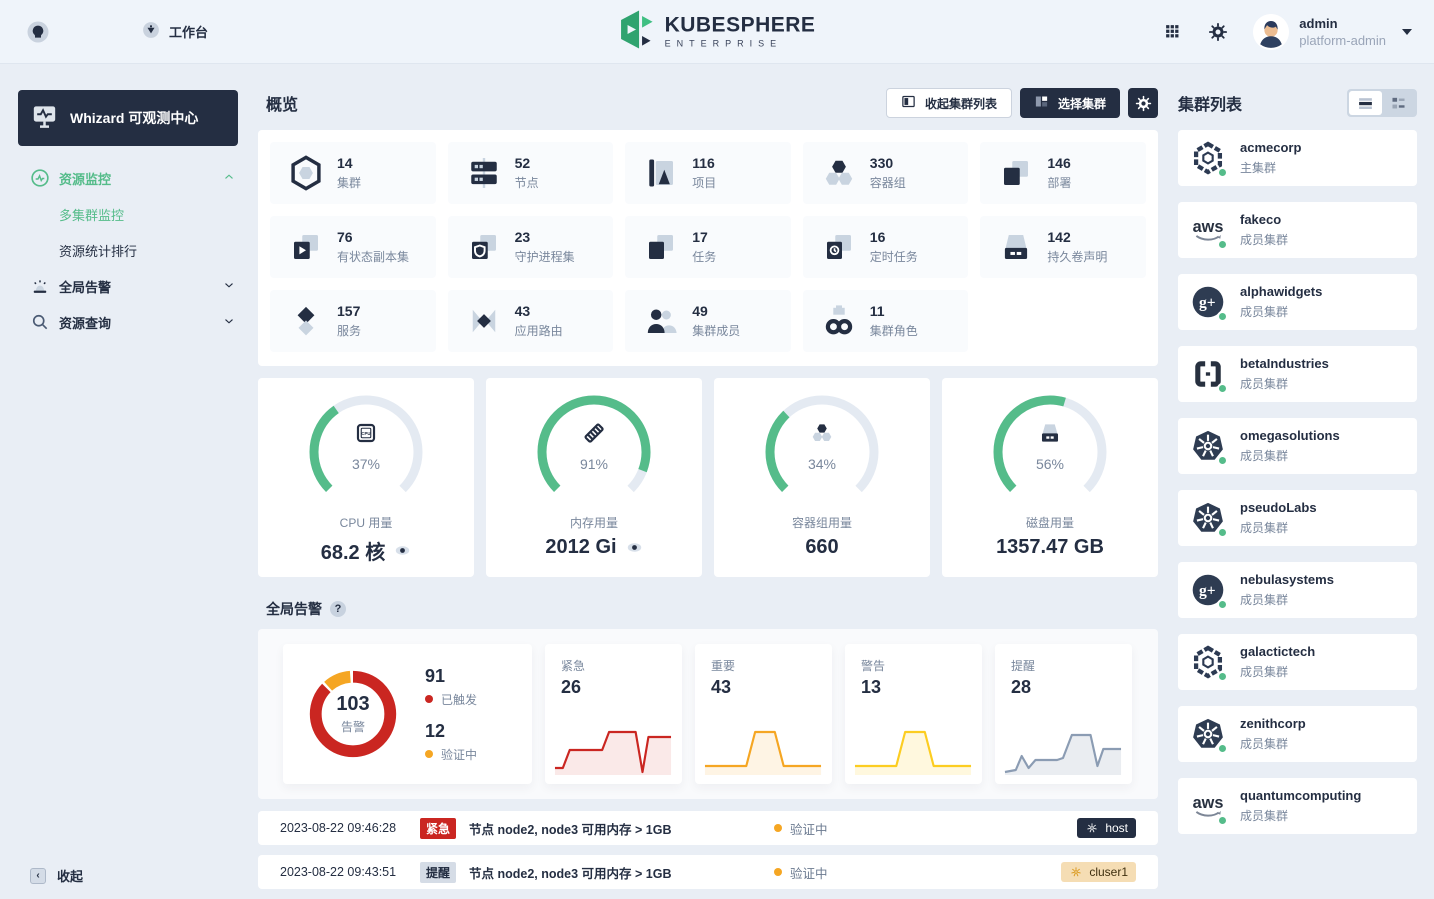  I want to click on stat-label: 集群成员, so click(716, 331).